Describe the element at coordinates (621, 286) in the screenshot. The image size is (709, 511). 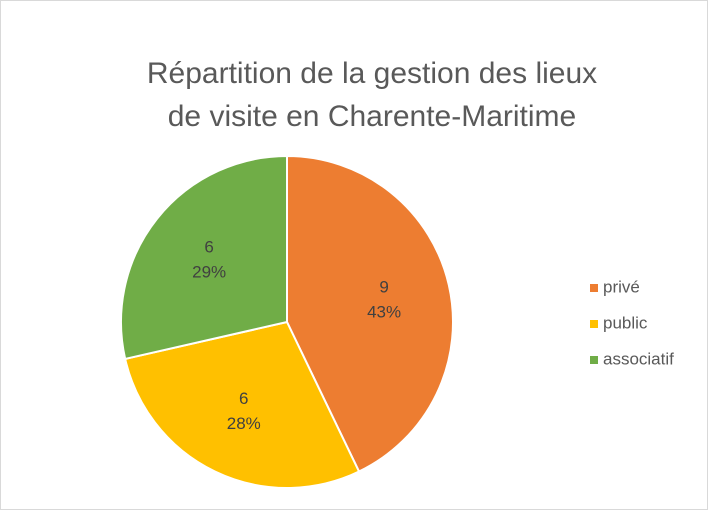
I see `legend-label: privé` at that location.